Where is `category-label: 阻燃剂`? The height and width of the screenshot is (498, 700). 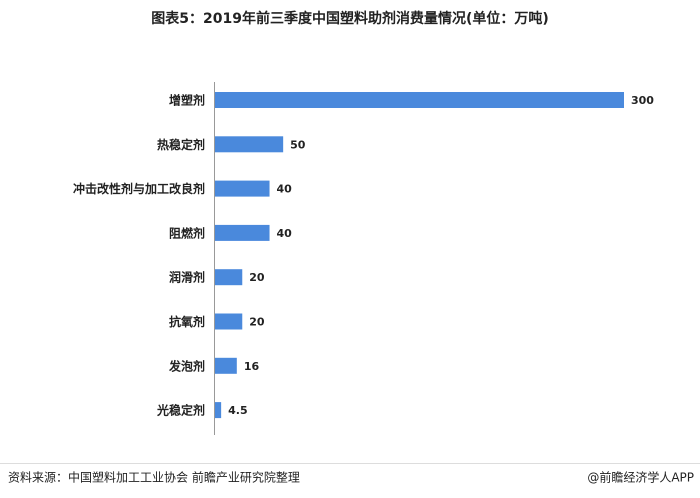
category-label: 阻燃剂 is located at coordinates (187, 232).